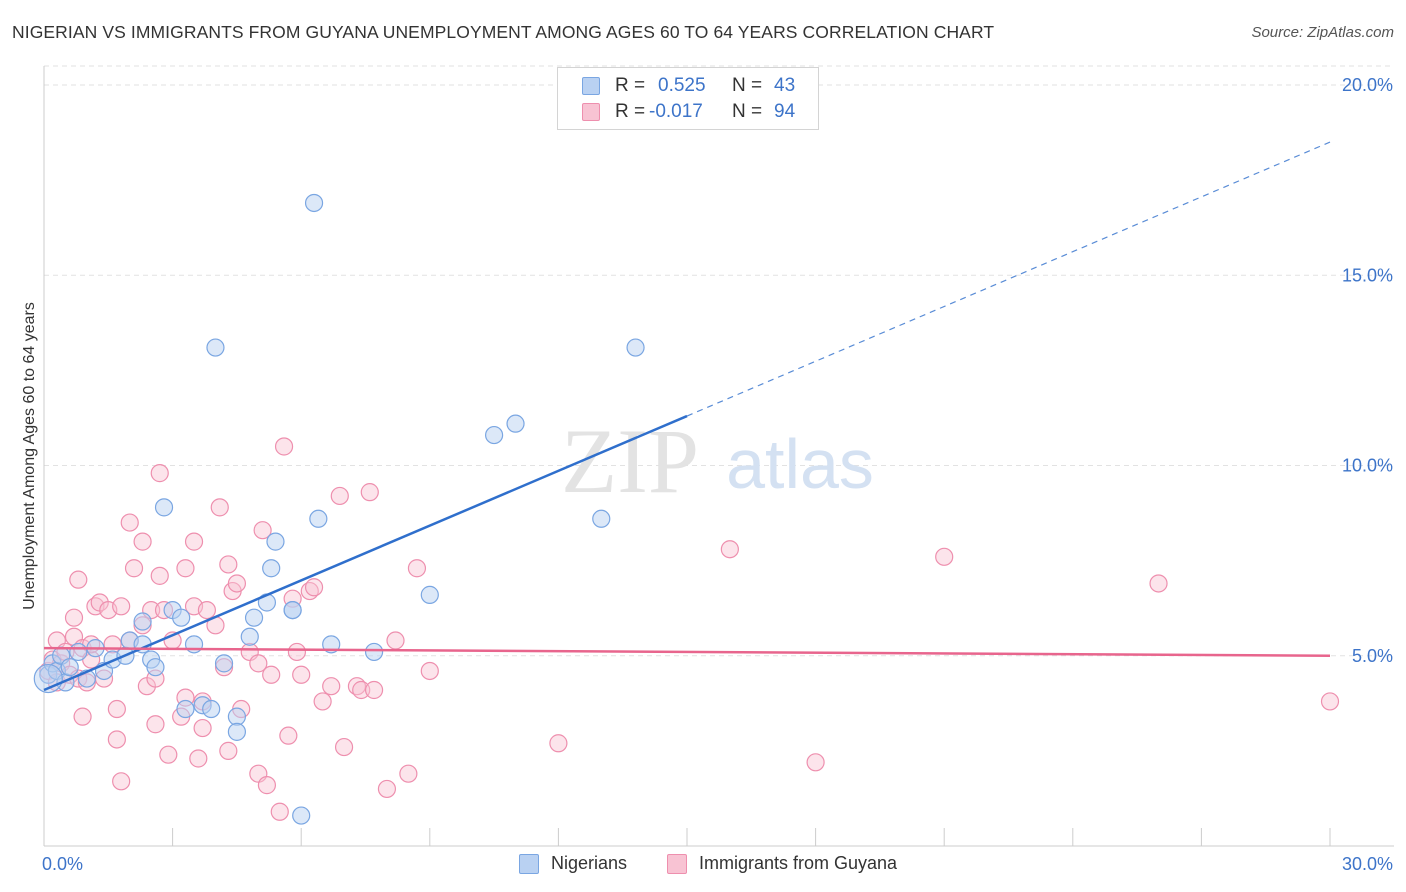 The image size is (1406, 892). I want to click on n-value: 43, so click(785, 85).